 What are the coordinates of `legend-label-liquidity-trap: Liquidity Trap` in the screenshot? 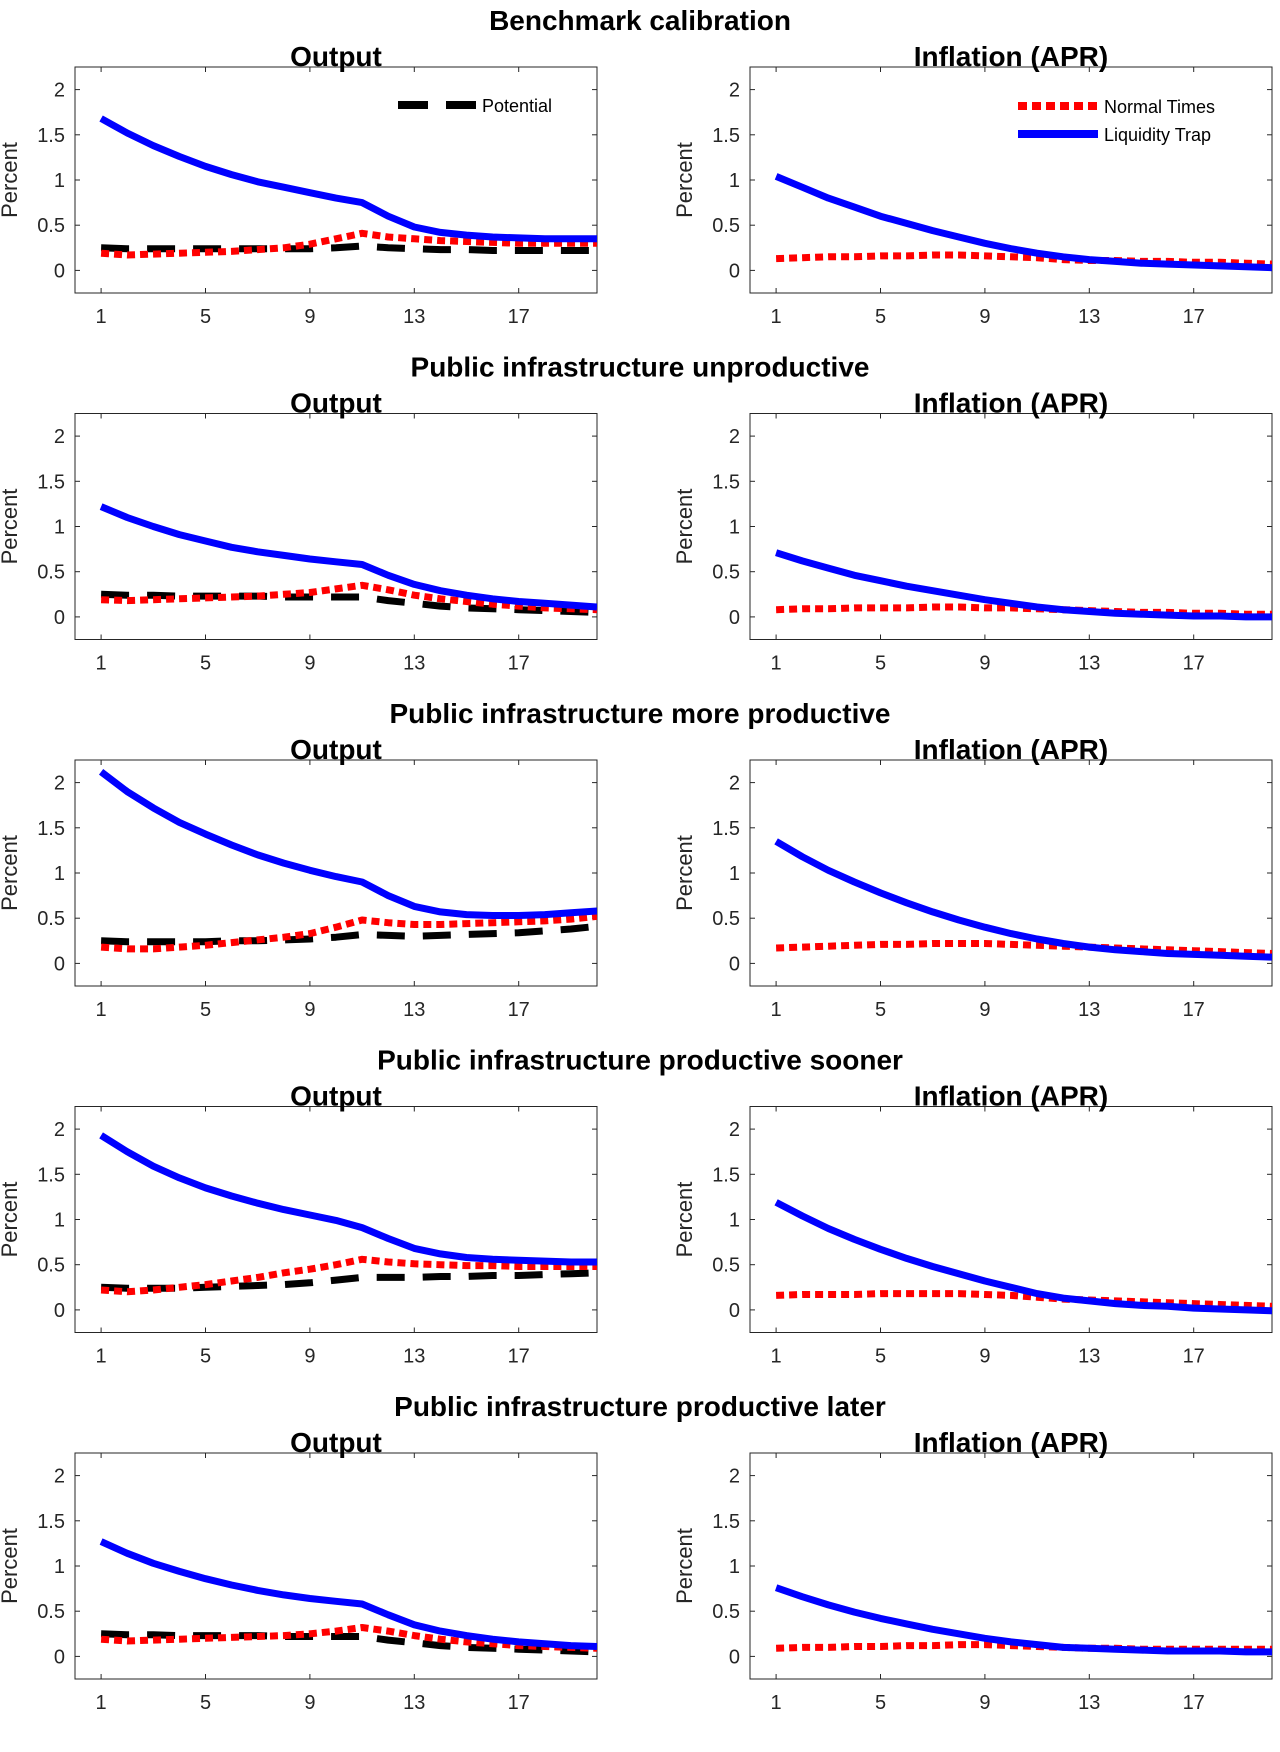 It's located at (1157, 135).